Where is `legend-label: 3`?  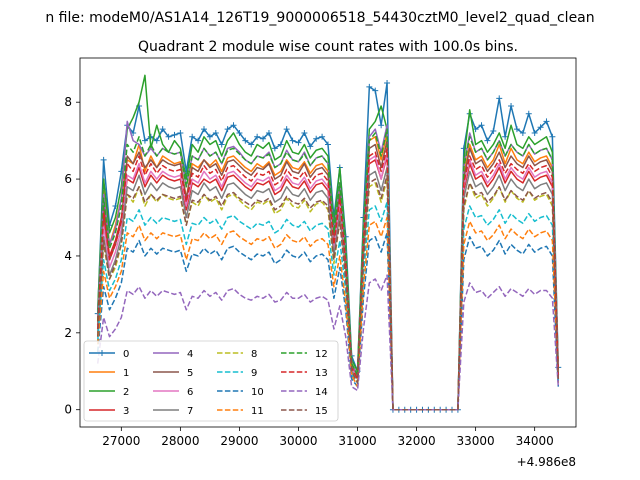
legend-label: 3 is located at coordinates (126, 411).